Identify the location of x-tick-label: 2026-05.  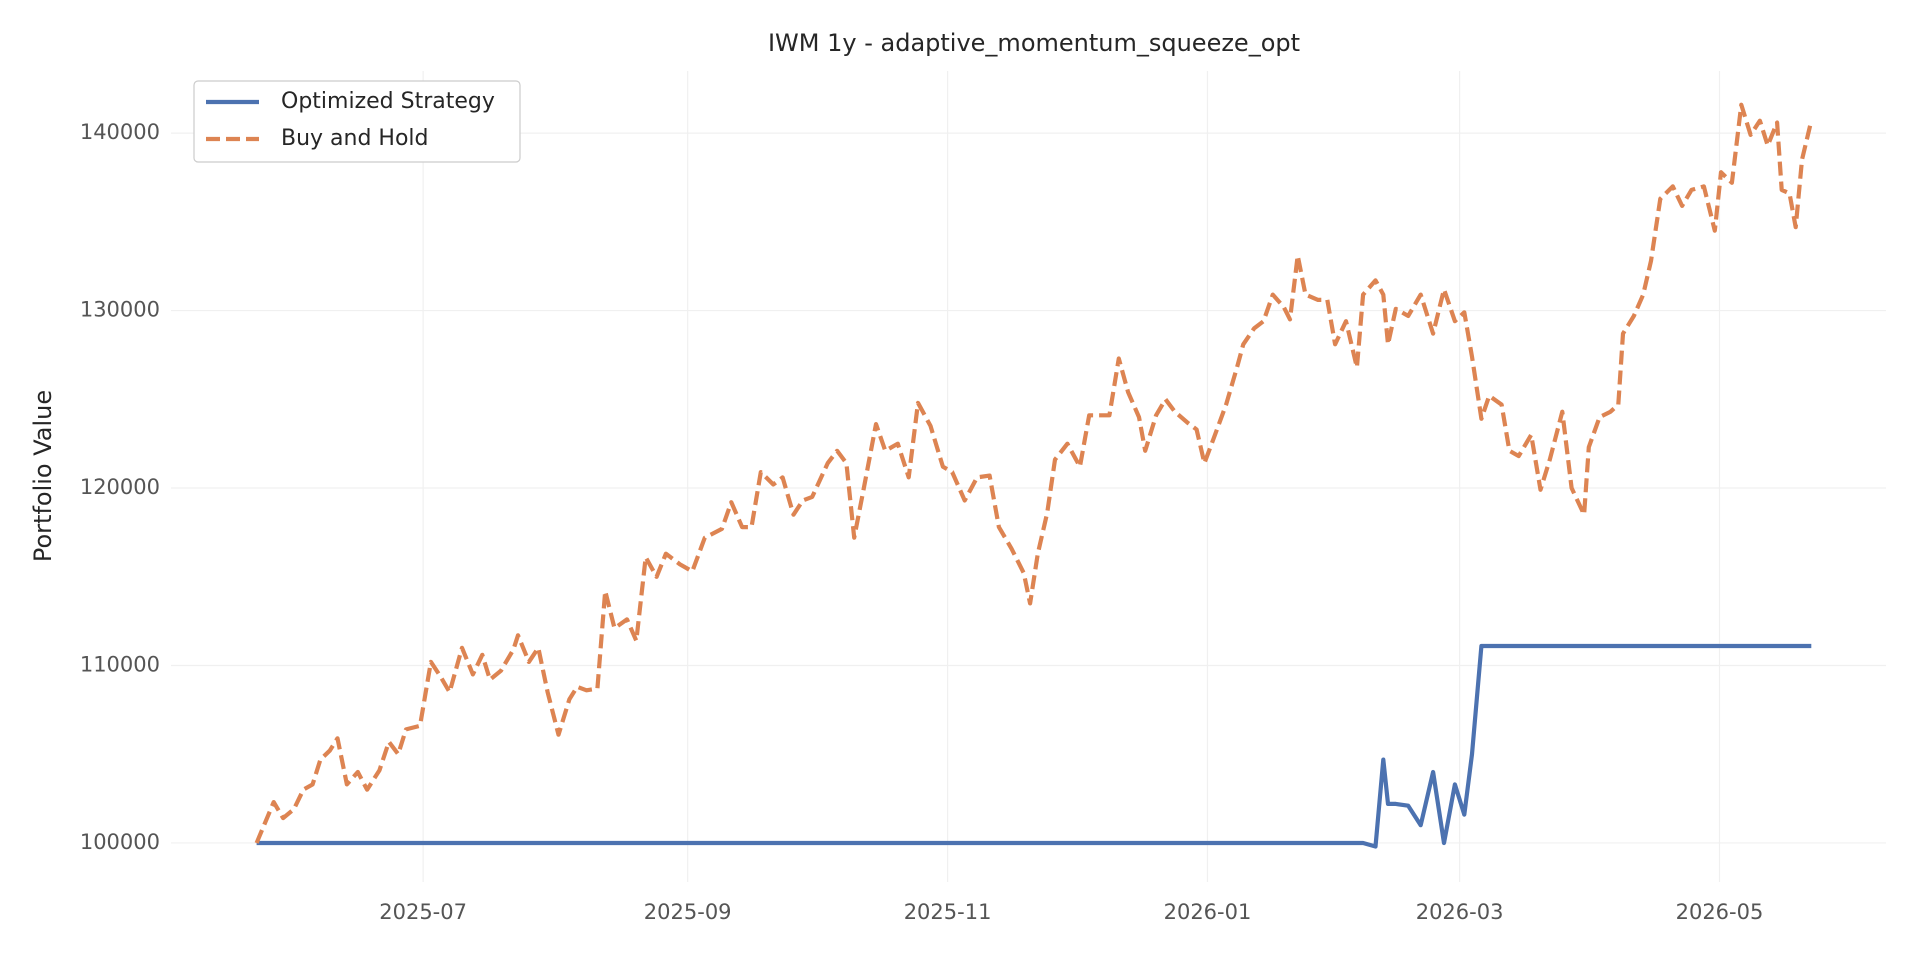
(1720, 912).